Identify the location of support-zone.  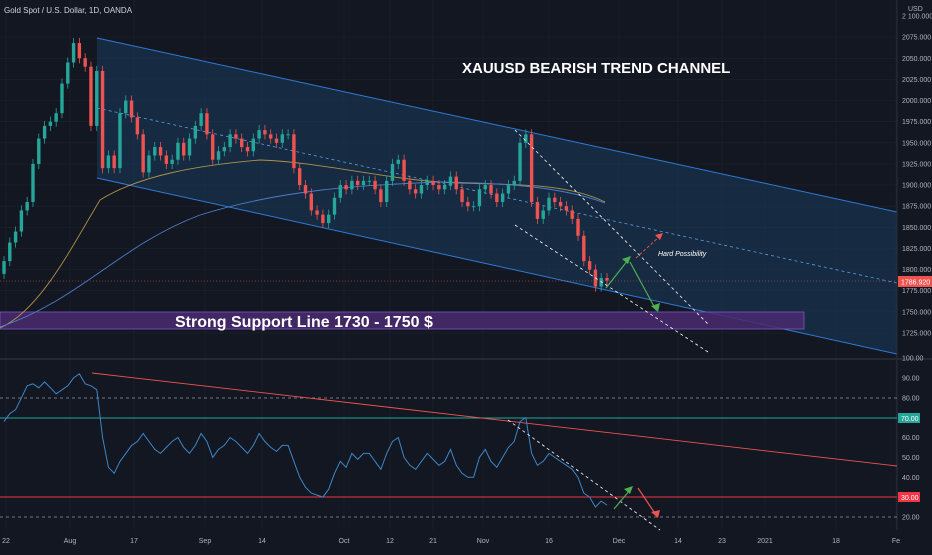
(402, 320).